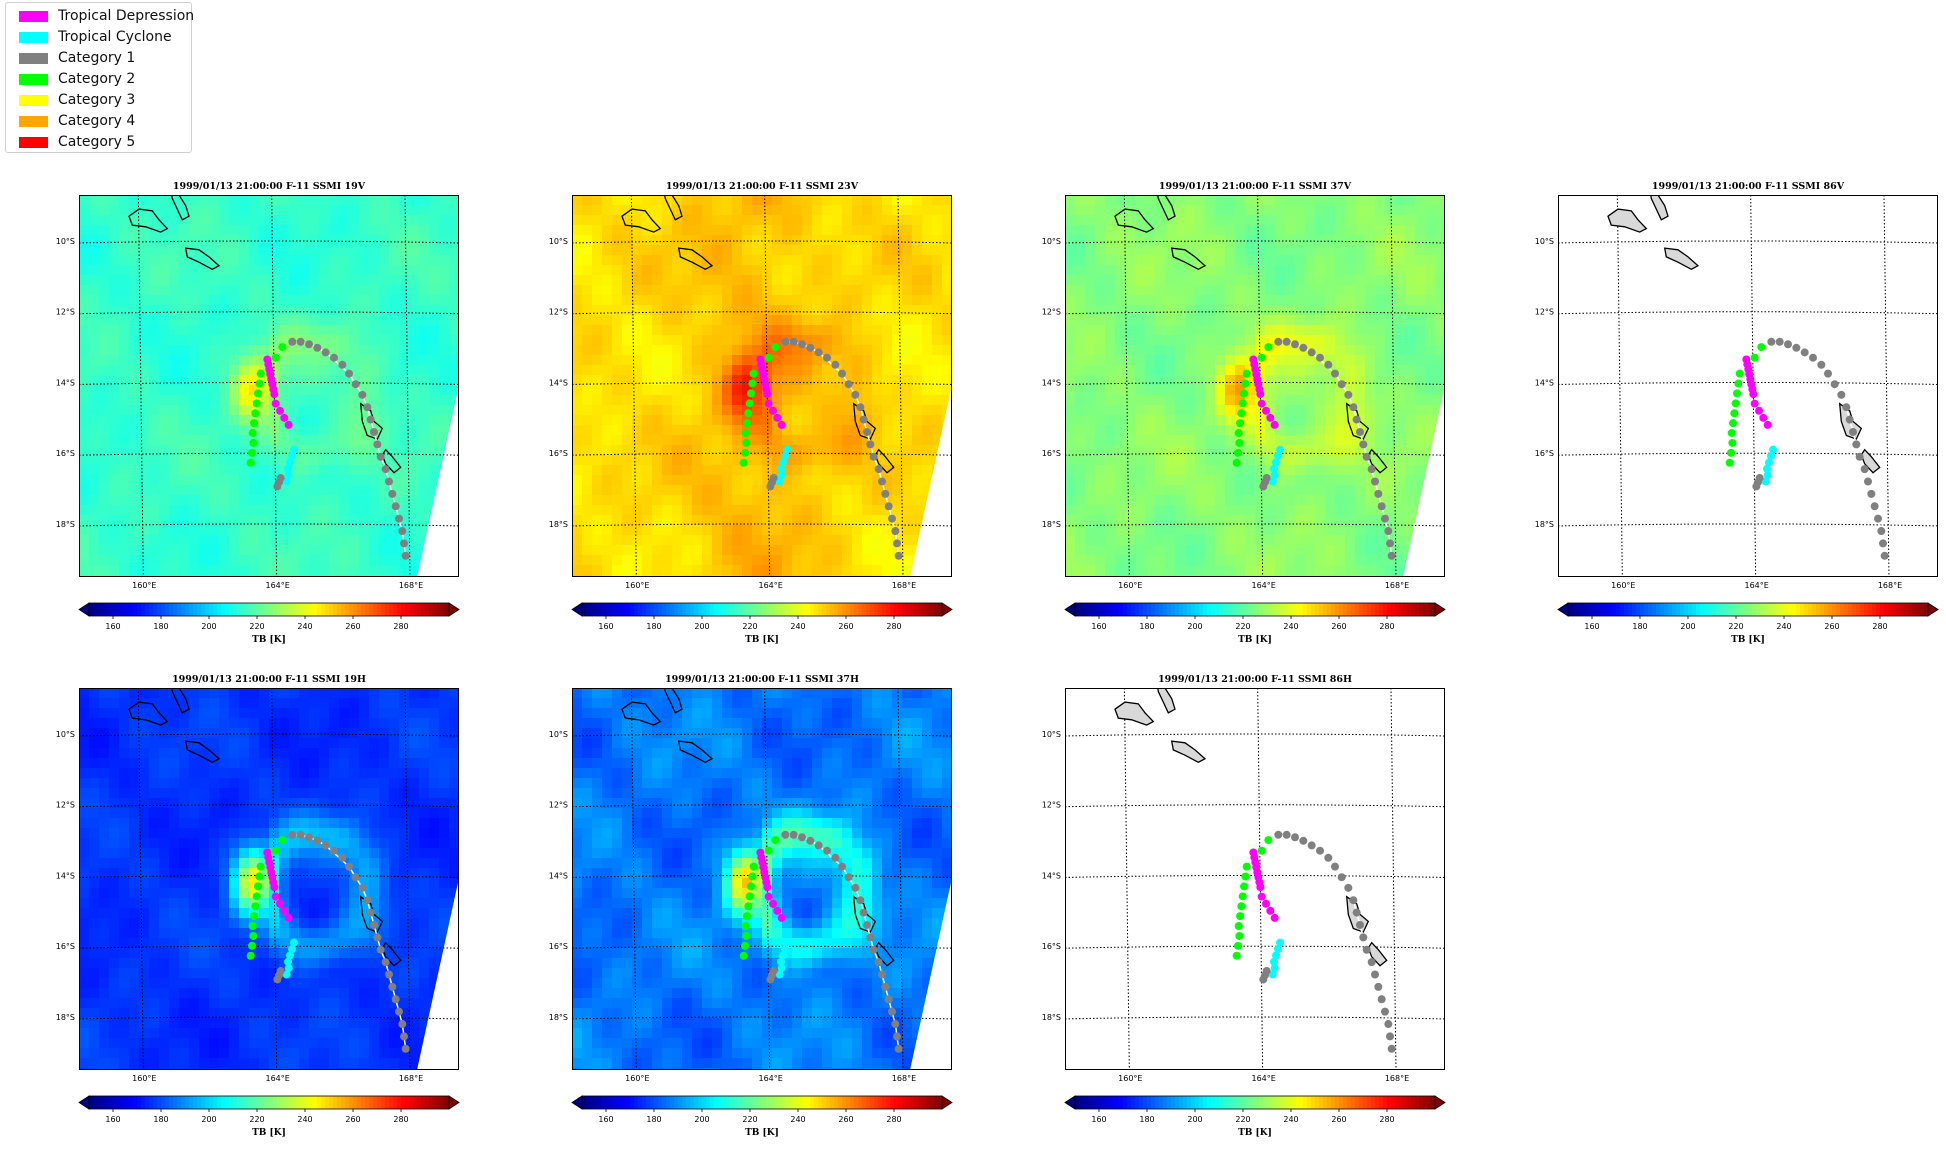  Describe the element at coordinates (97, 100) in the screenshot. I see `legend-label: Category 3` at that location.